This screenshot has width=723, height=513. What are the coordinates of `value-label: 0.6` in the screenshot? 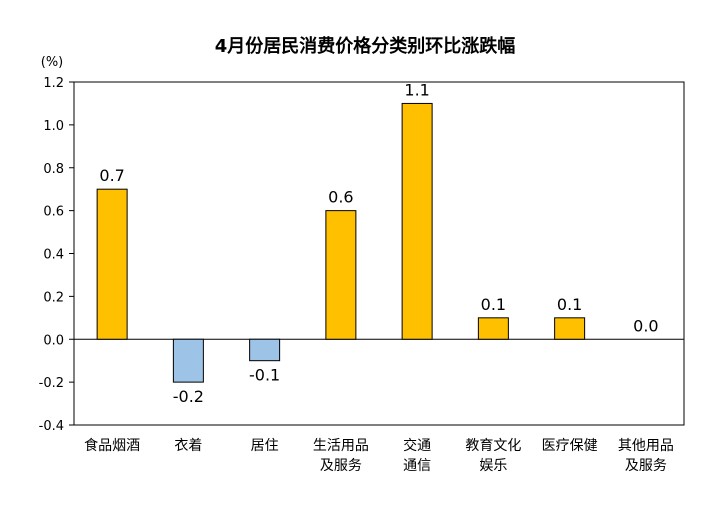 It's located at (340, 197).